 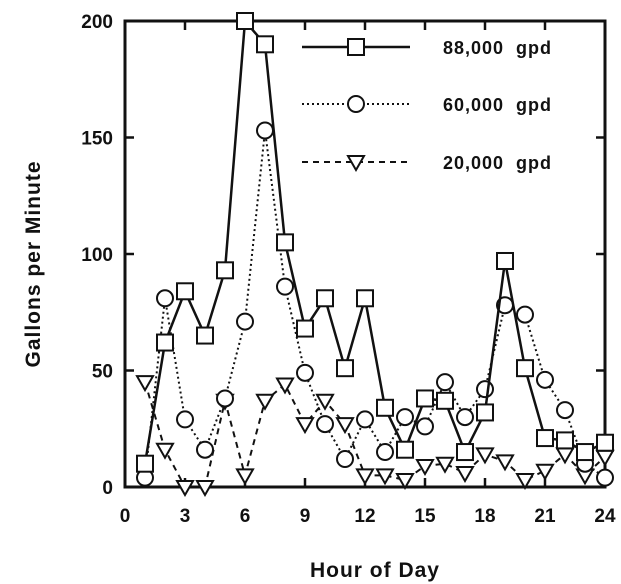 What do you see at coordinates (305, 516) in the screenshot?
I see `x-tick-label: 9` at bounding box center [305, 516].